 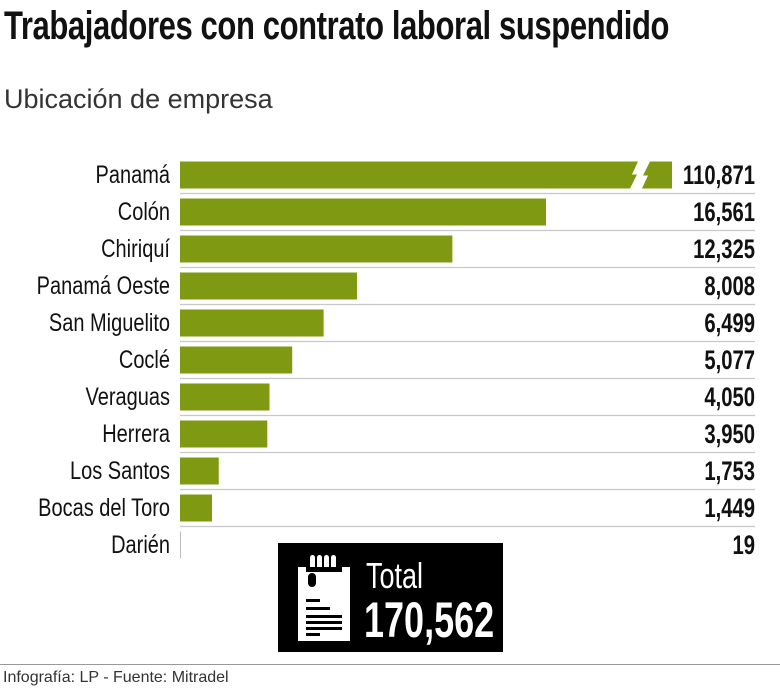 What do you see at coordinates (724, 249) in the screenshot?
I see `value-label: 12,325` at bounding box center [724, 249].